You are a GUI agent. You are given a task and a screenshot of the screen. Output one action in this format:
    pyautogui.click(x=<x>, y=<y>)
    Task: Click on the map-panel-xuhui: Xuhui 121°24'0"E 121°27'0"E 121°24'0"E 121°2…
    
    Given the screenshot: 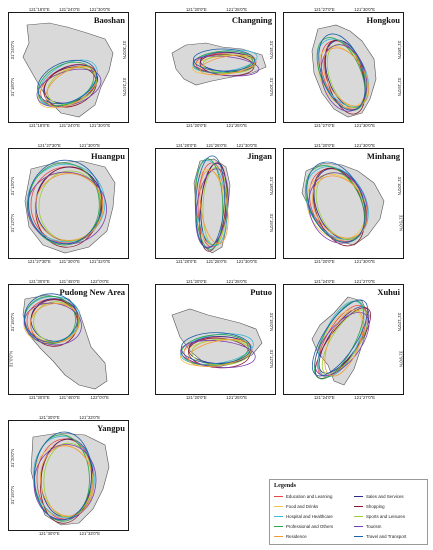 What is the action you would take?
    pyautogui.click(x=343, y=339)
    